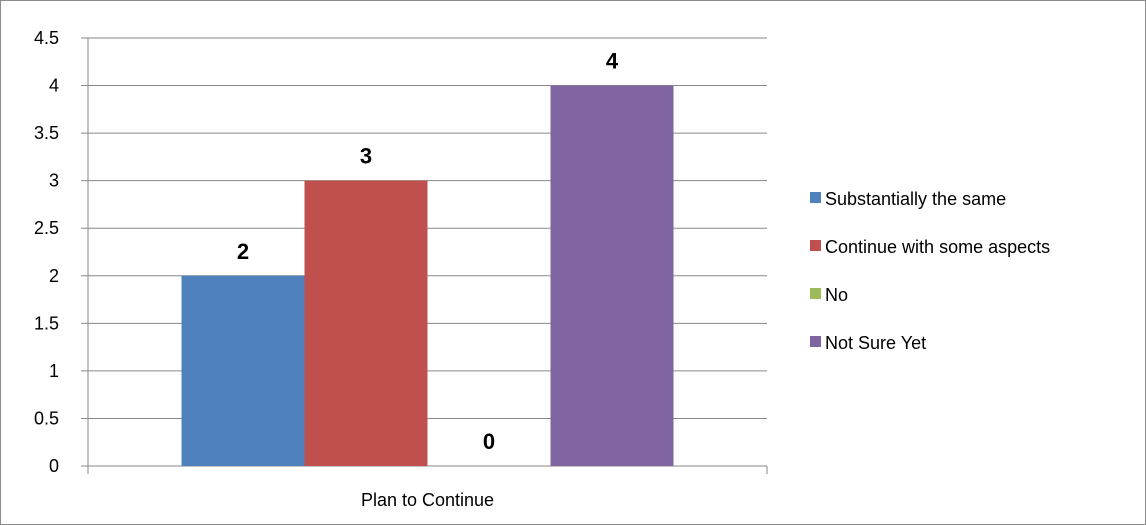 The image size is (1146, 525). Describe the element at coordinates (61, 252) in the screenshot. I see `y-axis-ticks: 0 0.5 1 1.5 2 2.5 3 3.5 4 4.5` at that location.